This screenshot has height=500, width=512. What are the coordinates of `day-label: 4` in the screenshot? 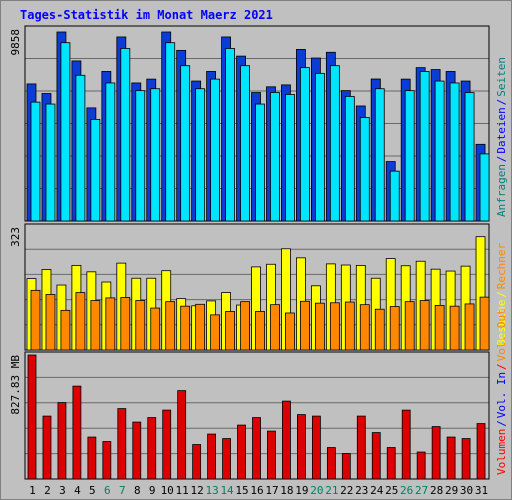 It's located at (77, 490).